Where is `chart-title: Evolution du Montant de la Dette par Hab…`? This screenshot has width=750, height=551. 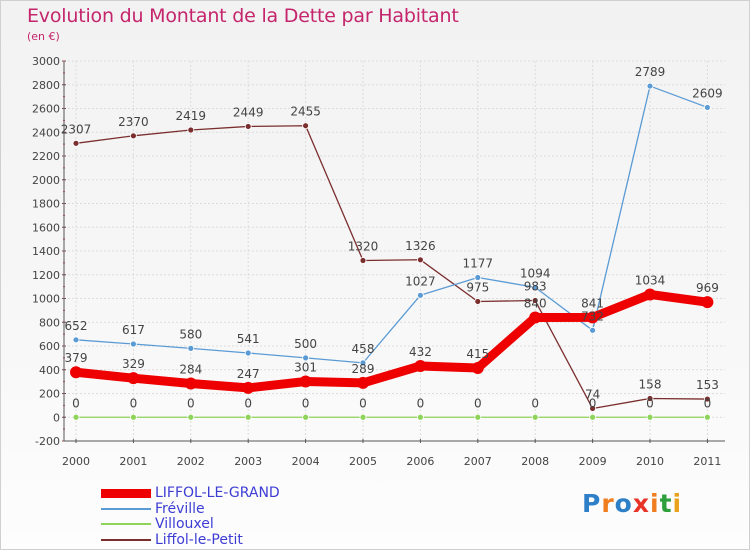
chart-title: Evolution du Montant de la Dette par Hab… is located at coordinates (243, 16).